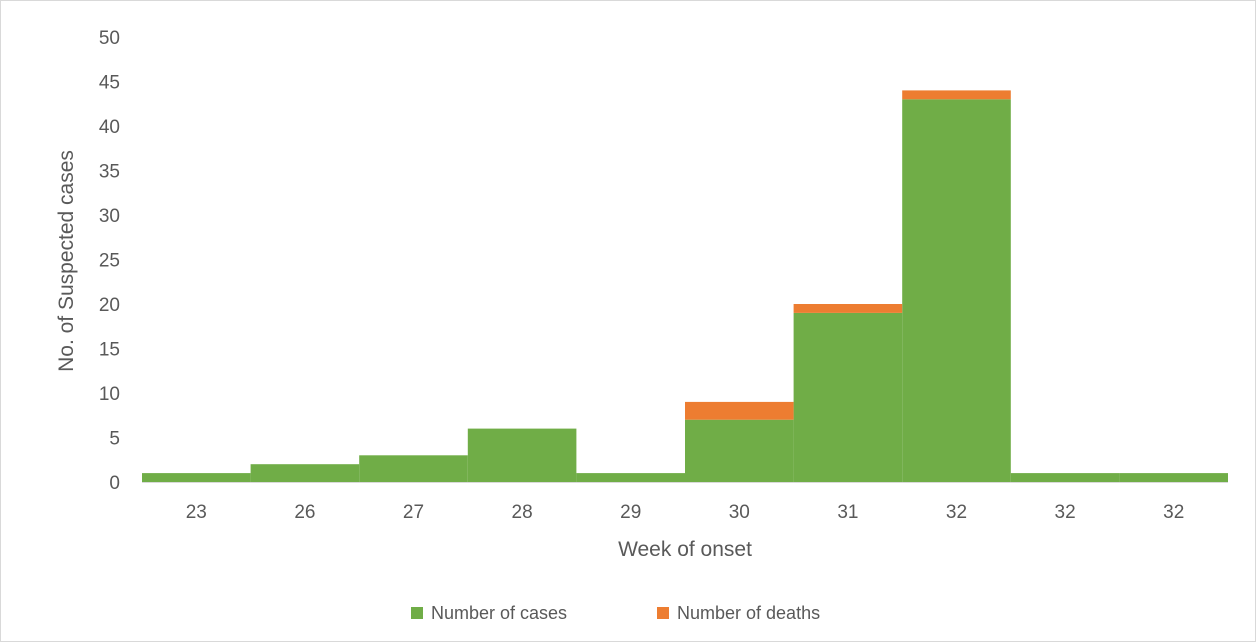  I want to click on y-tick-label-3: 15, so click(109, 350).